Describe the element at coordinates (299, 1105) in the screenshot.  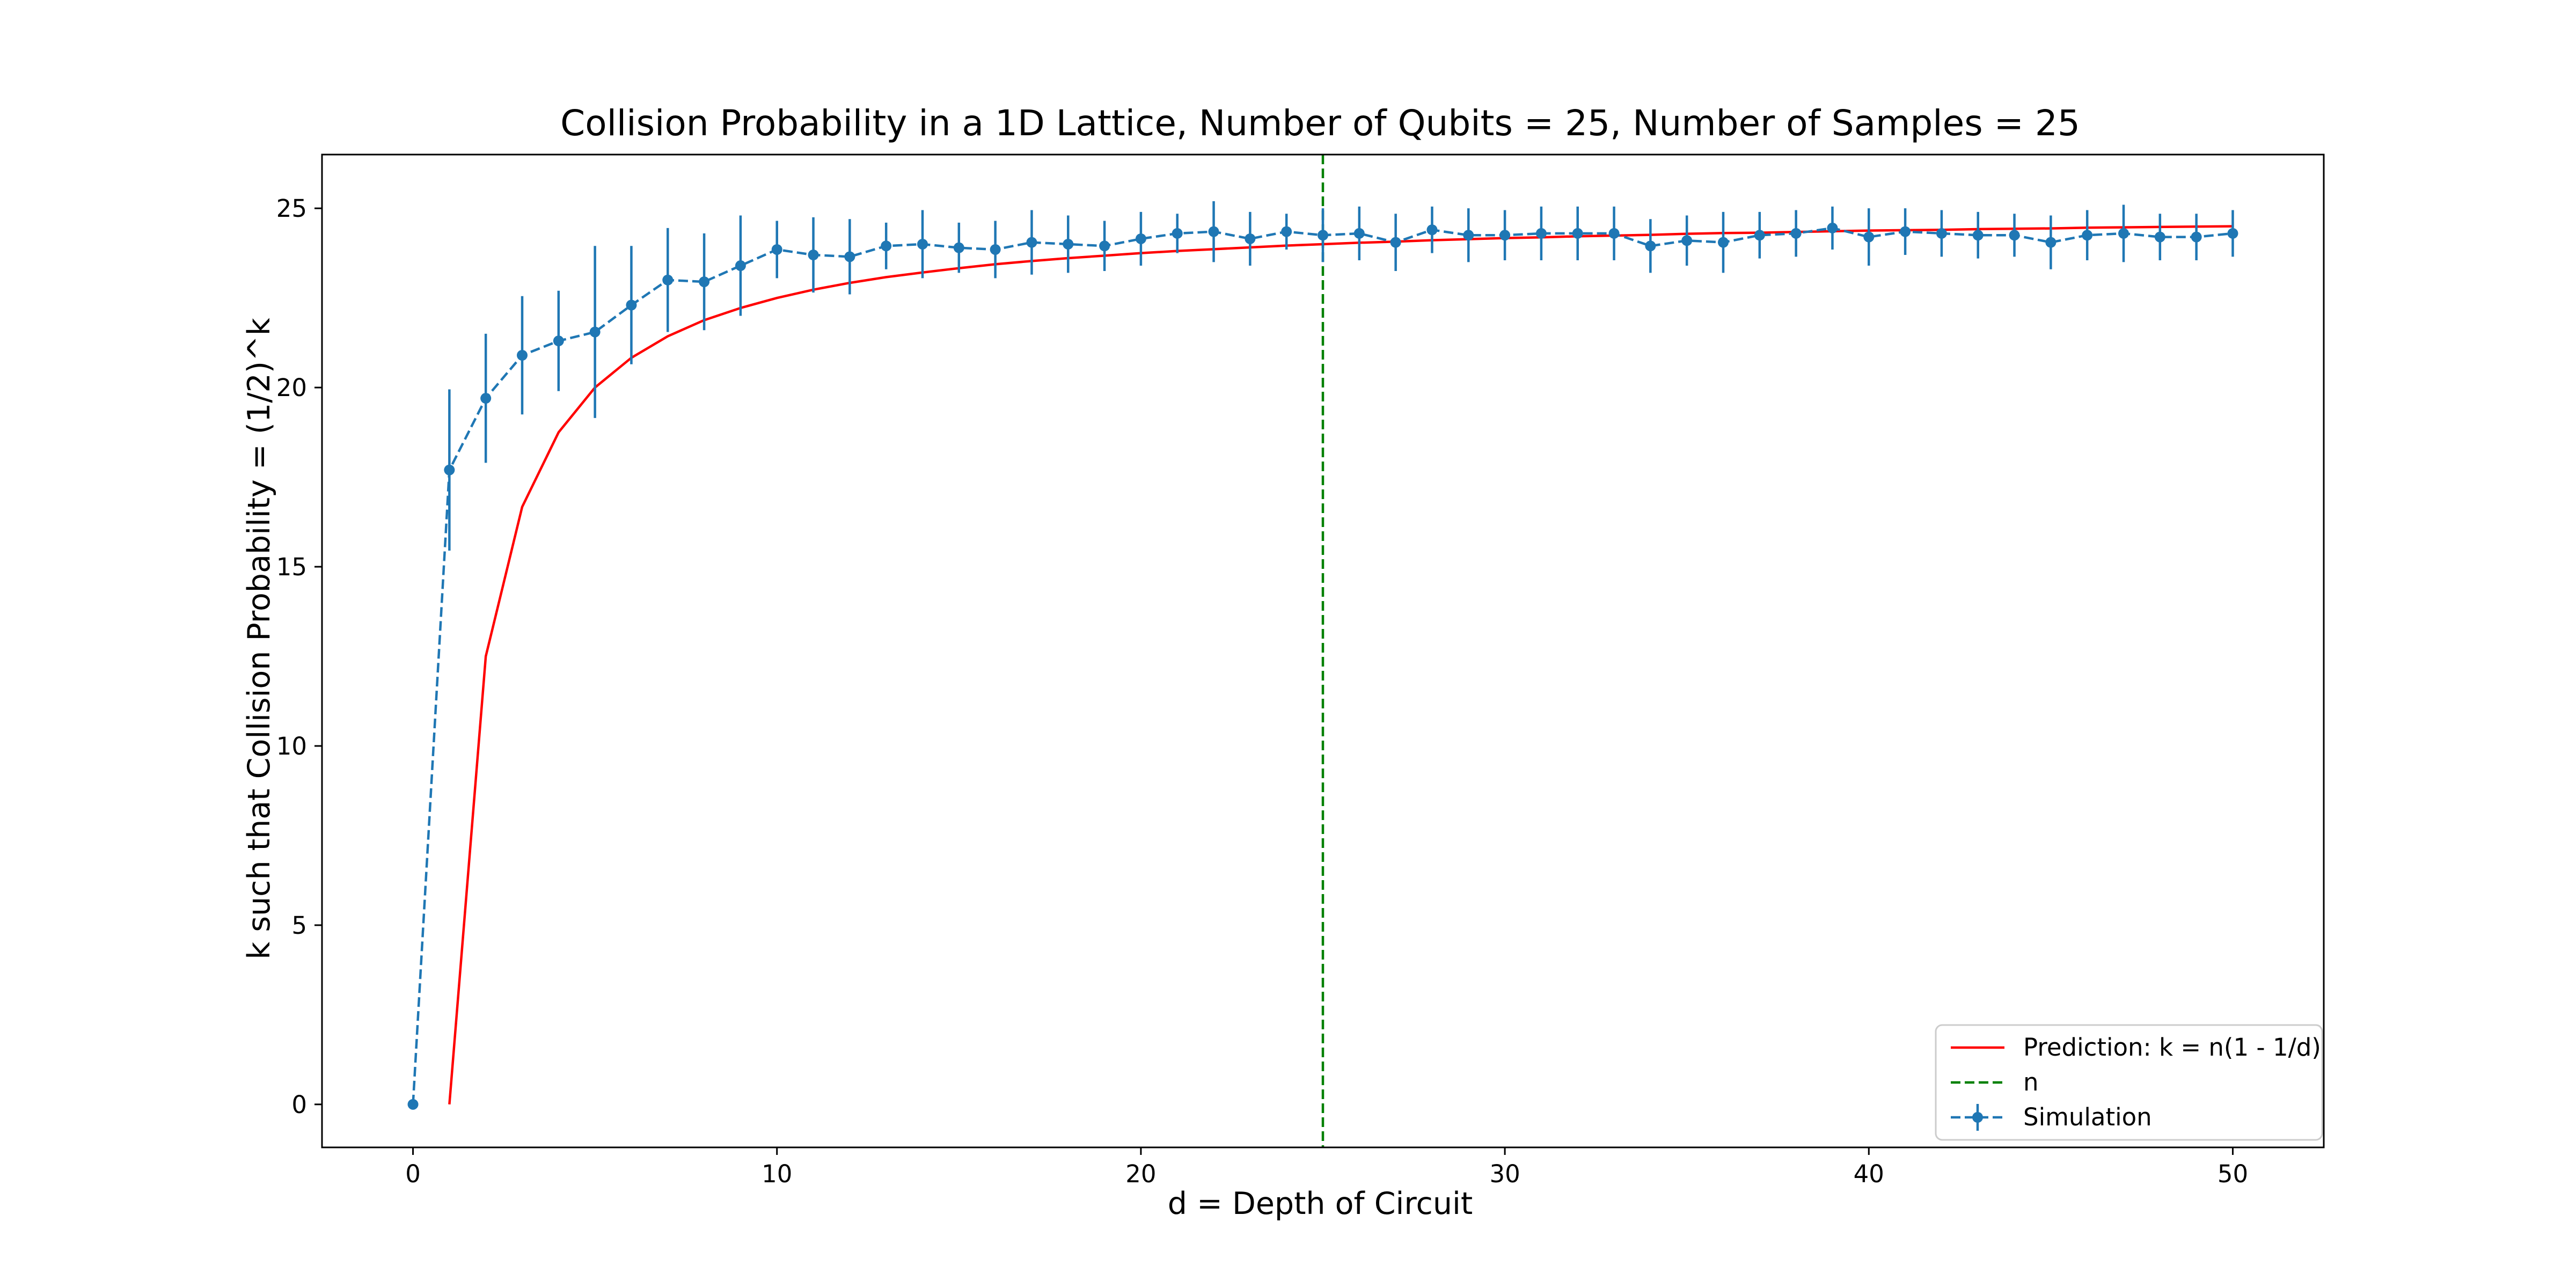
I see `y-tick-label: 0` at that location.